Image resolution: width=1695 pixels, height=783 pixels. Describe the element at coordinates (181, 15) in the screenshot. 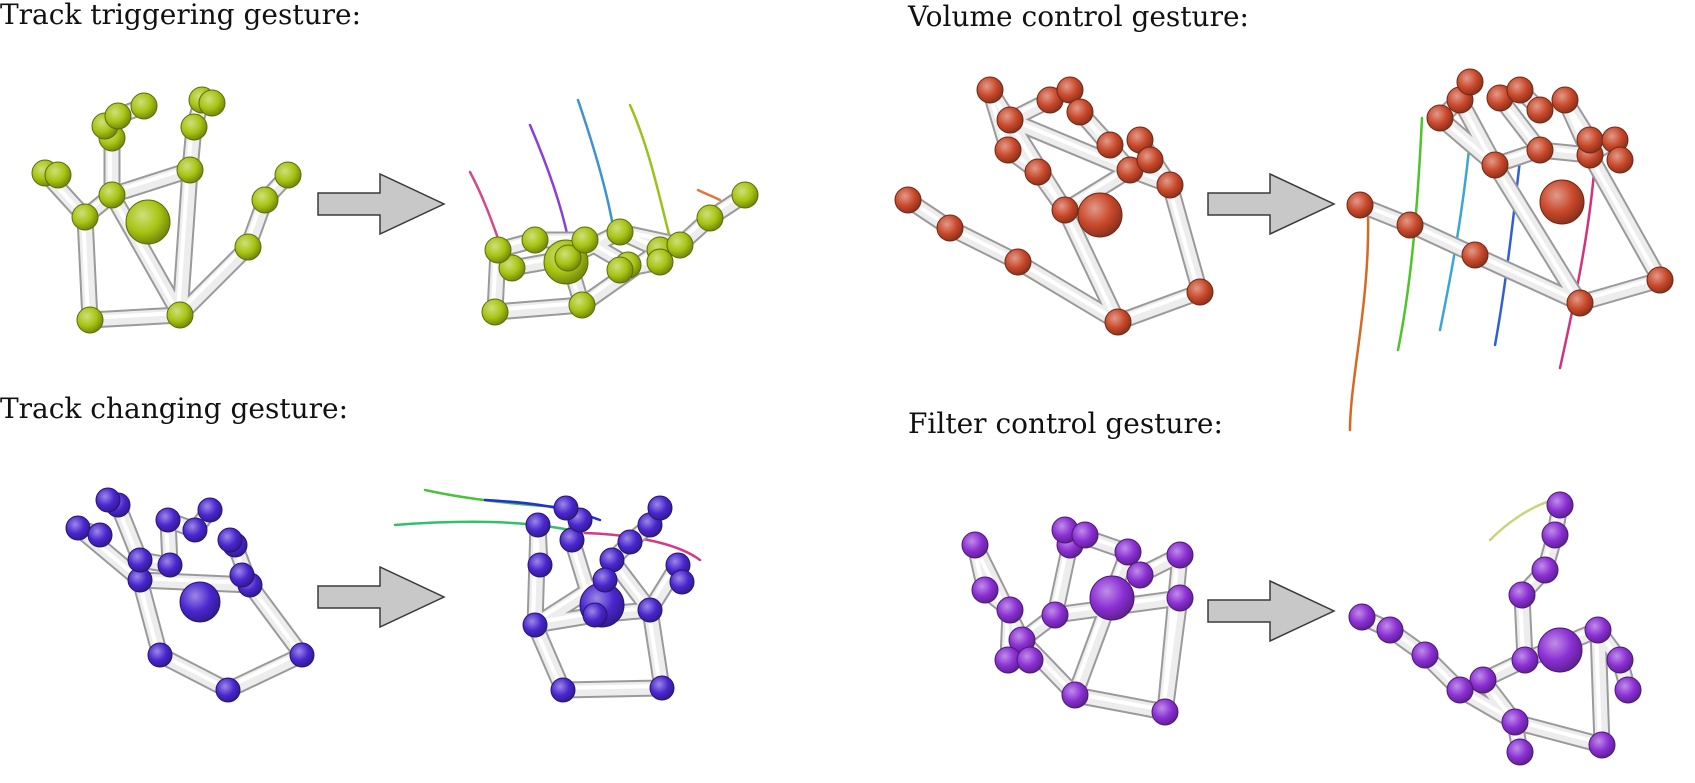

I see `track-triggering-title: Track triggering gesture:` at that location.